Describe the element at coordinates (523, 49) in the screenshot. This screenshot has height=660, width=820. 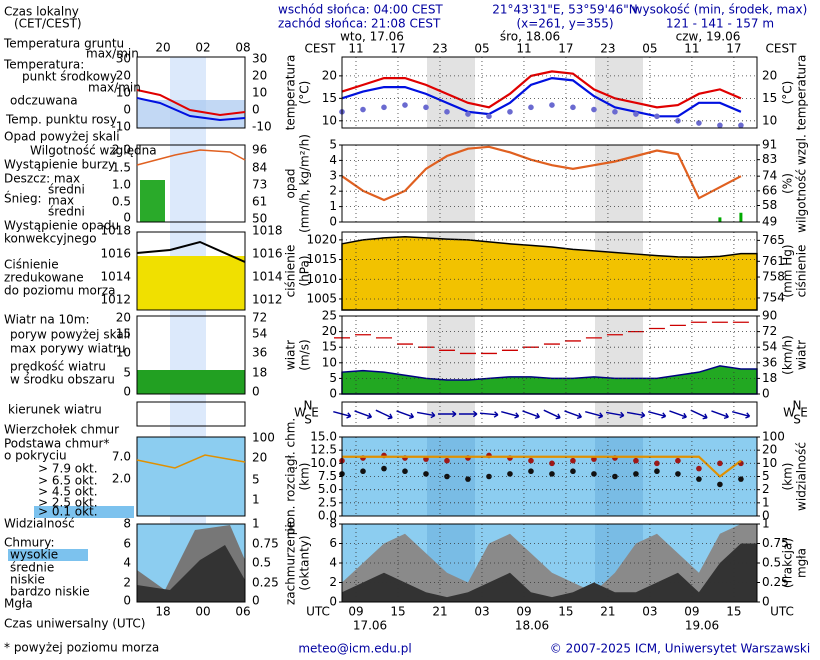
I see `x2-tick-label: 11` at that location.